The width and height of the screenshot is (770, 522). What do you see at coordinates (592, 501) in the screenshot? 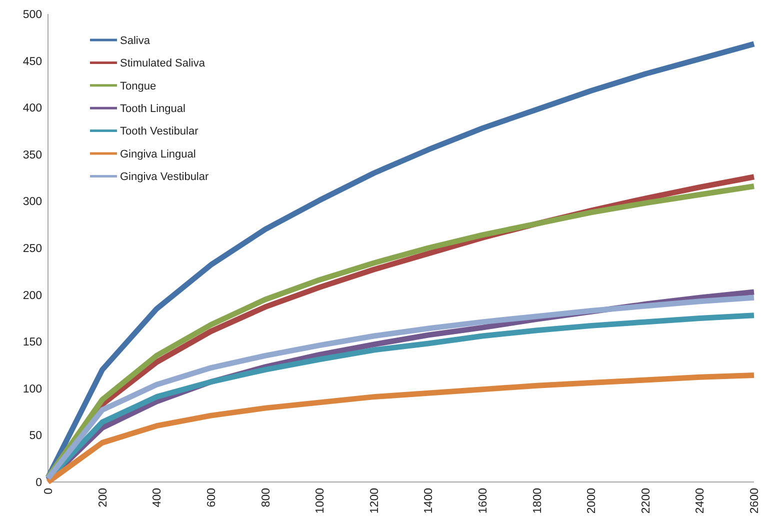
I see `x-tick-label: 2000` at bounding box center [592, 501].